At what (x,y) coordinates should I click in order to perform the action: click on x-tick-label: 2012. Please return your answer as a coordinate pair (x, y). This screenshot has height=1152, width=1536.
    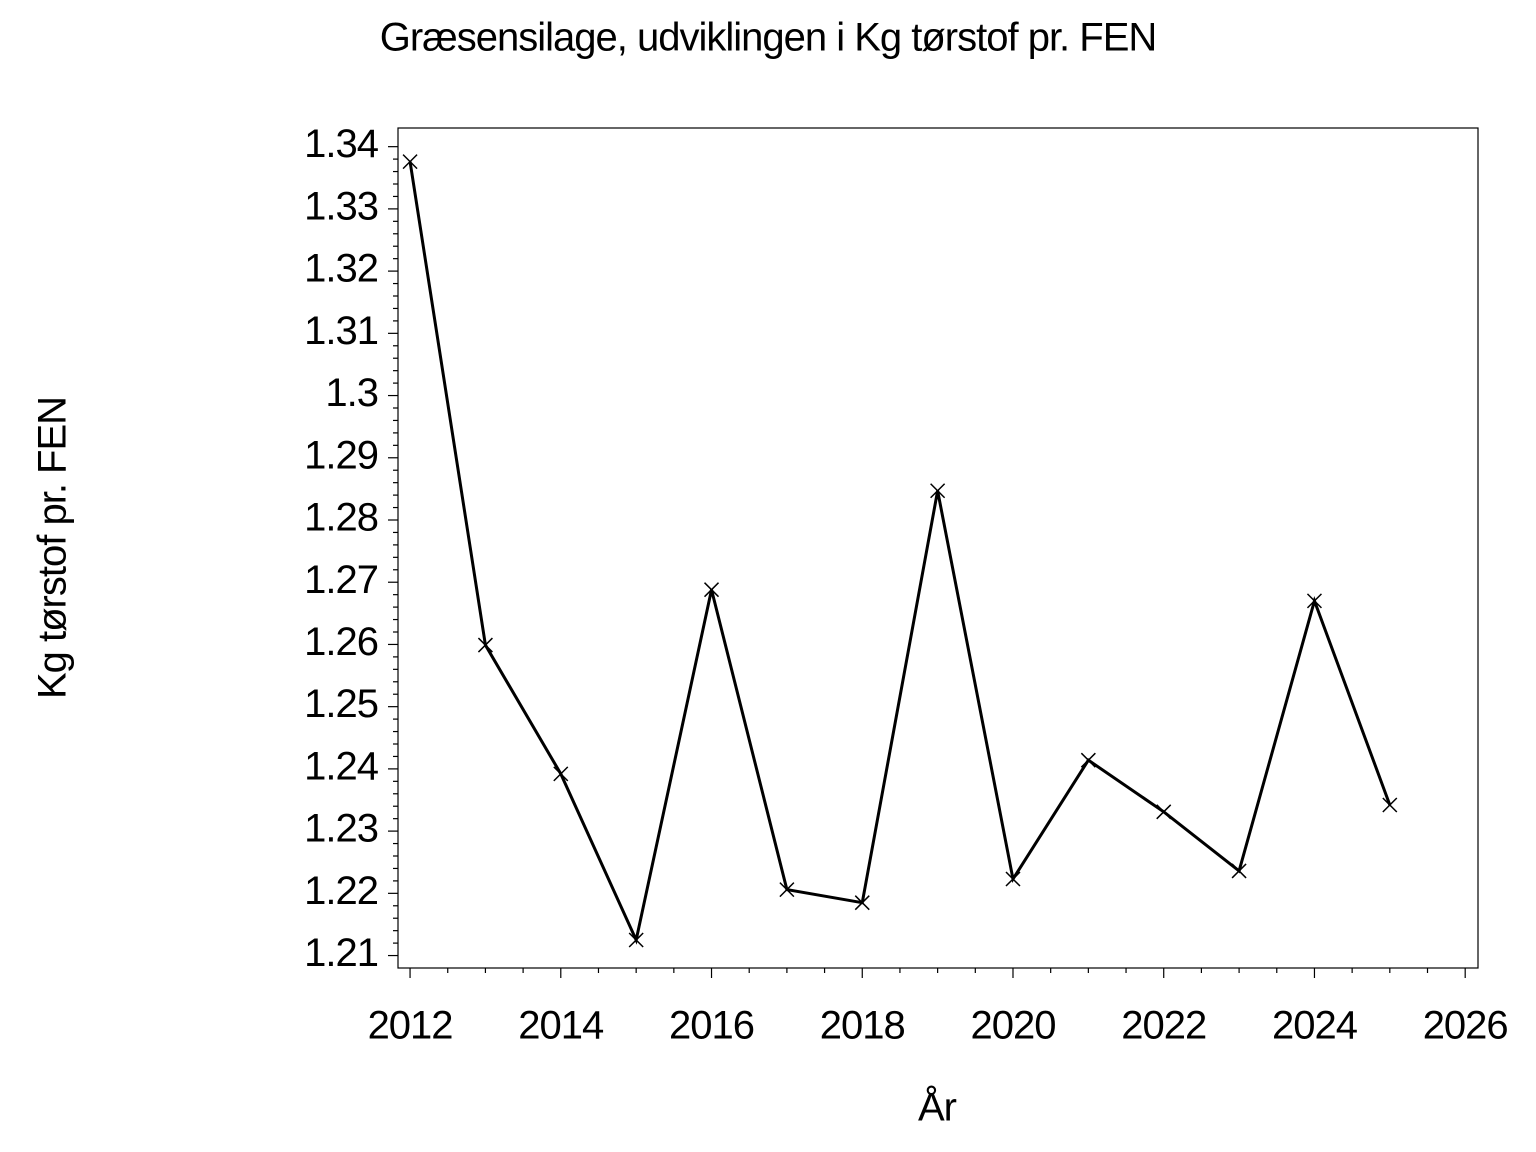
    Looking at the image, I should click on (410, 1026).